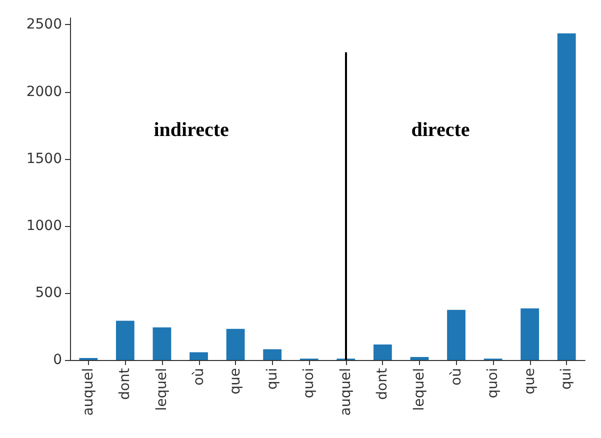 Image resolution: width=601 pixels, height=438 pixels. Describe the element at coordinates (48, 292) in the screenshot. I see `y-tick-label: 500` at that location.